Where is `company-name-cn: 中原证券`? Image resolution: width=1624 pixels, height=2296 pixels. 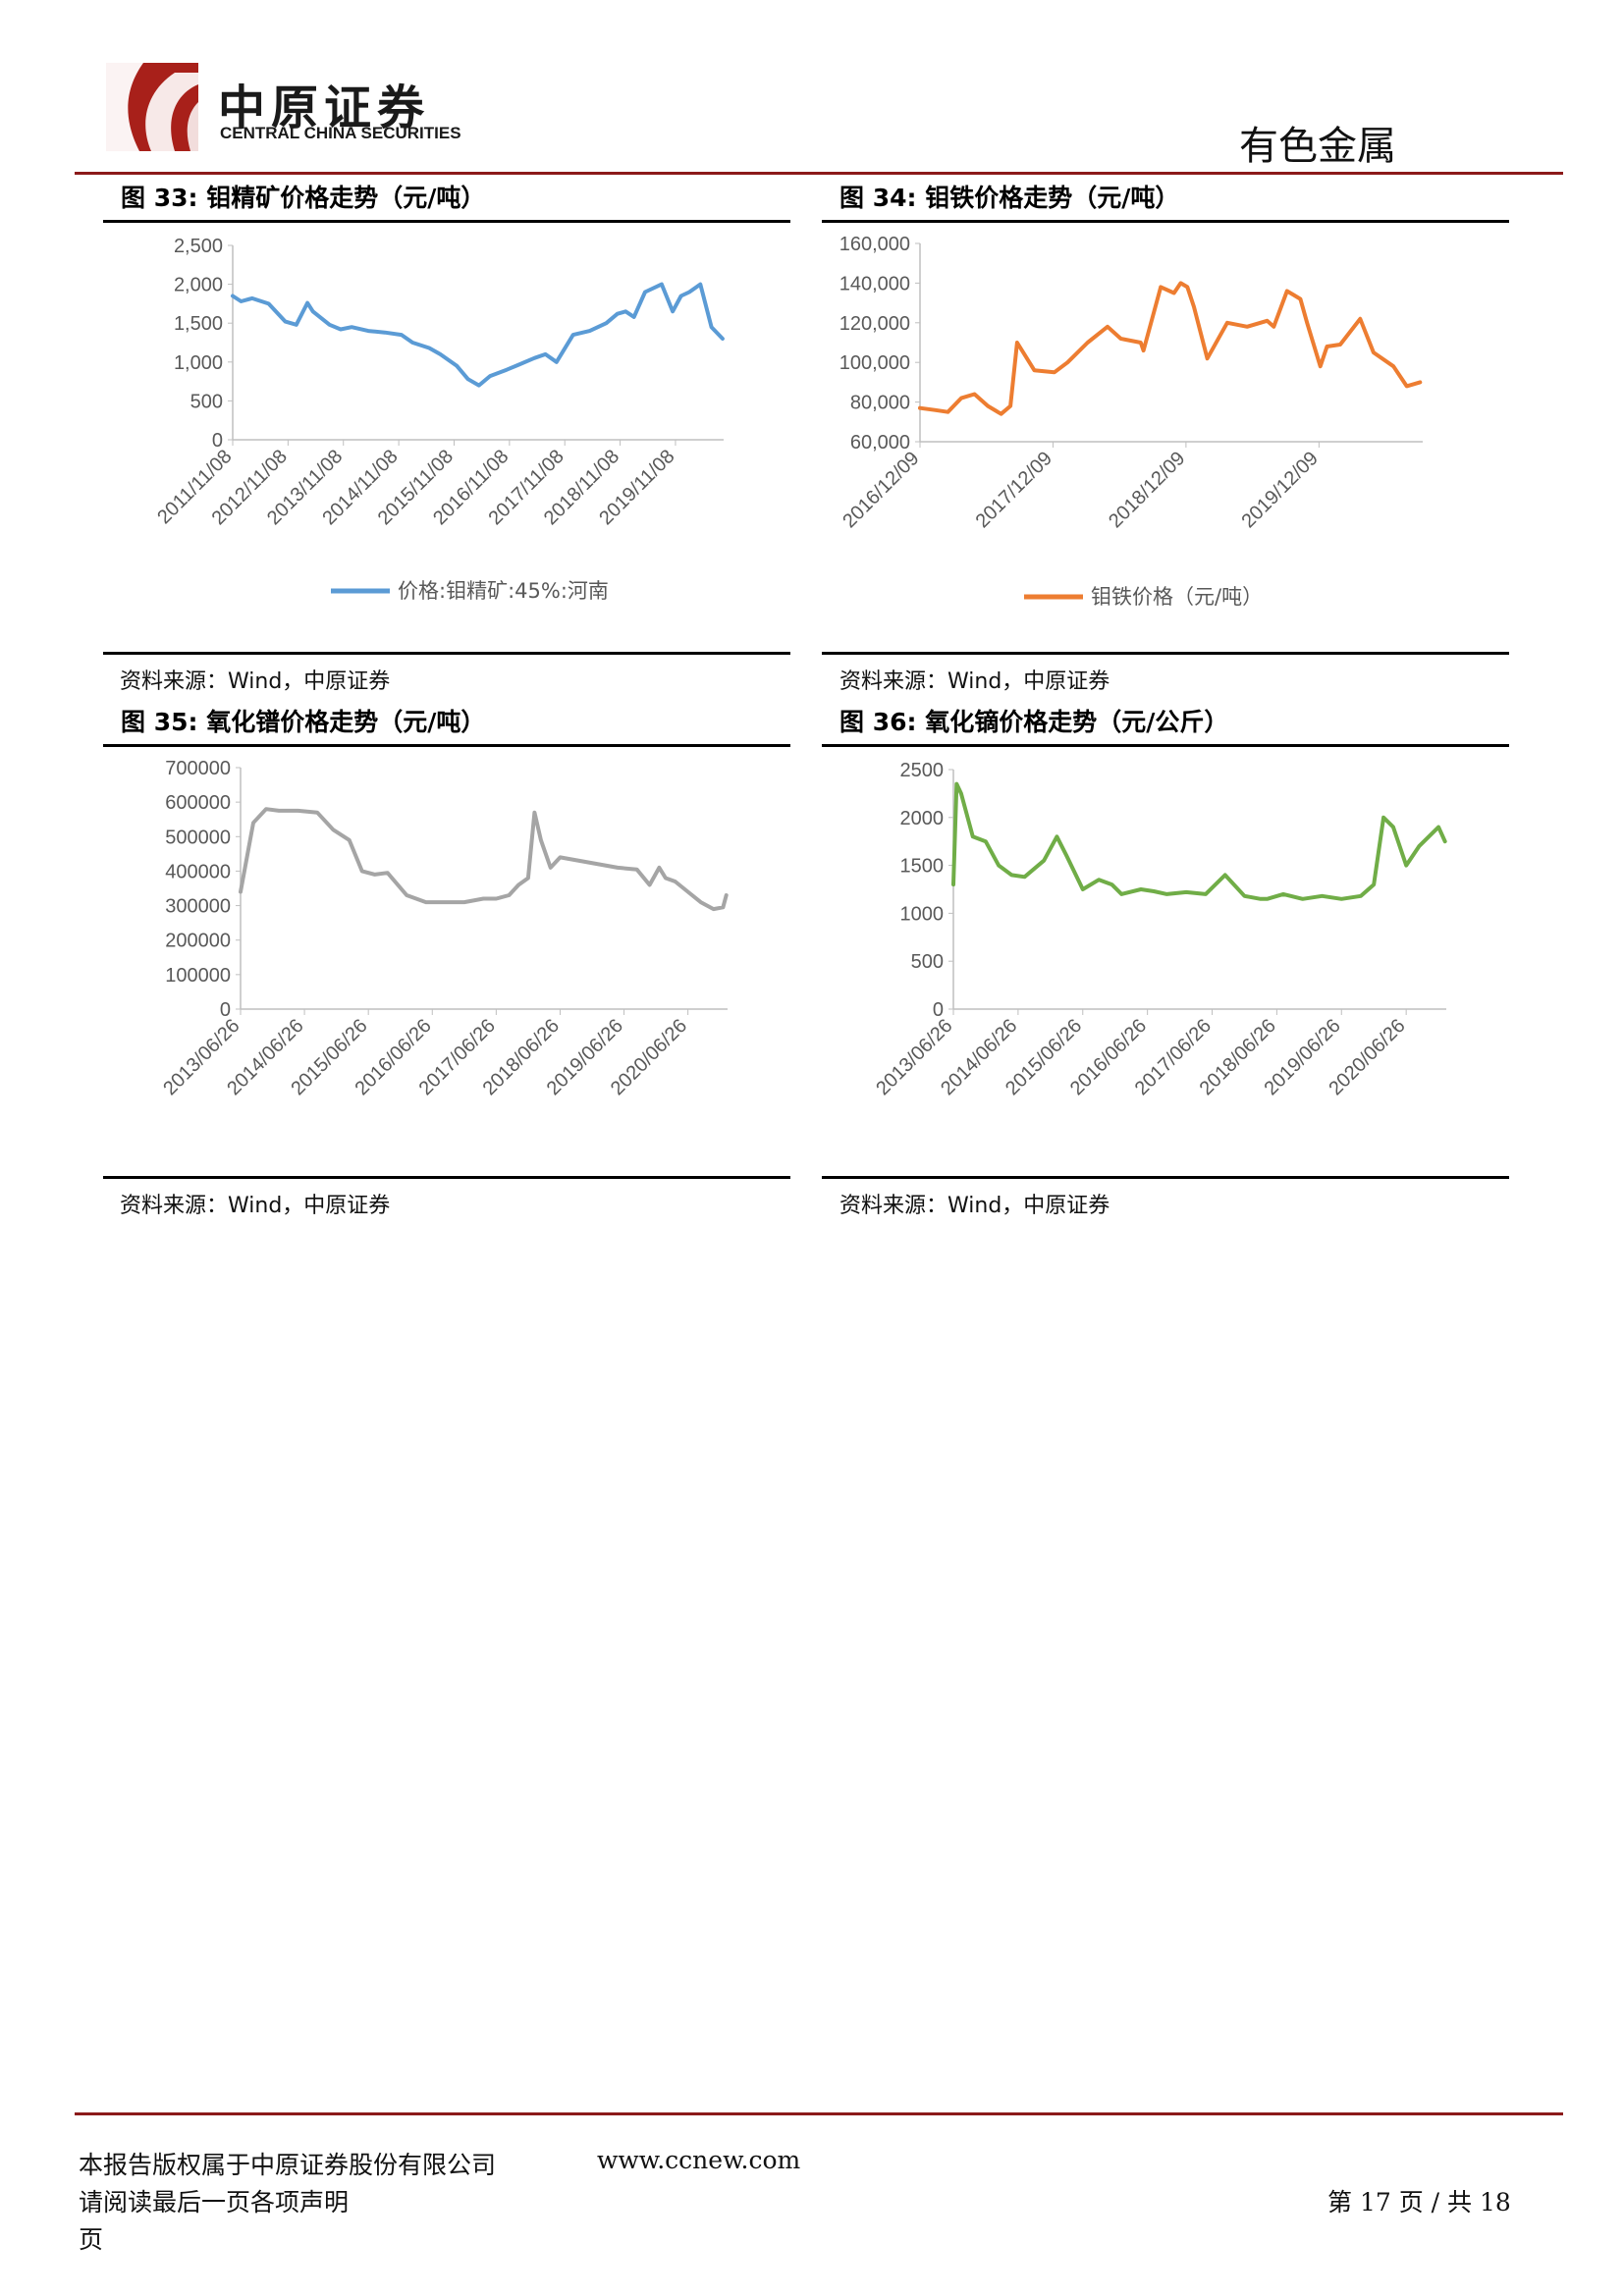 company-name-cn: 中原证券 is located at coordinates (324, 108).